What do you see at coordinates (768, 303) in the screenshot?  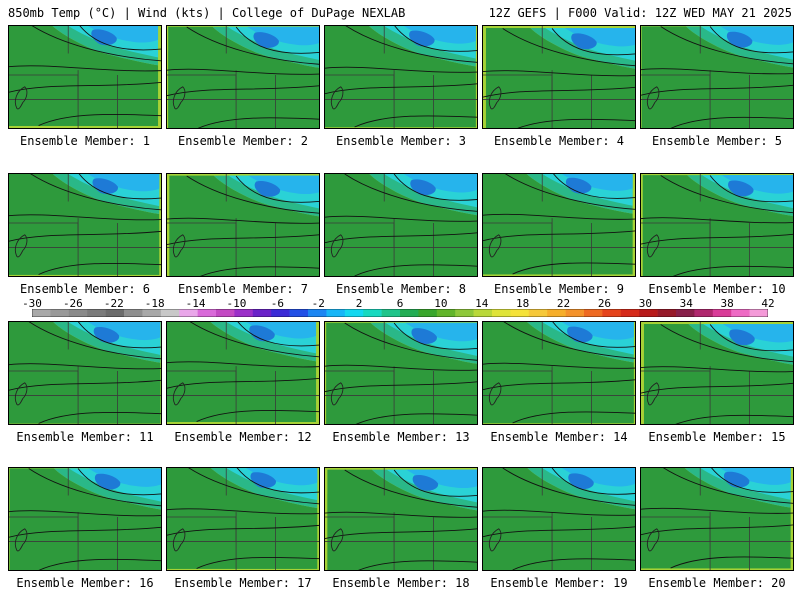 I see `colorbar-tick-label: 42` at bounding box center [768, 303].